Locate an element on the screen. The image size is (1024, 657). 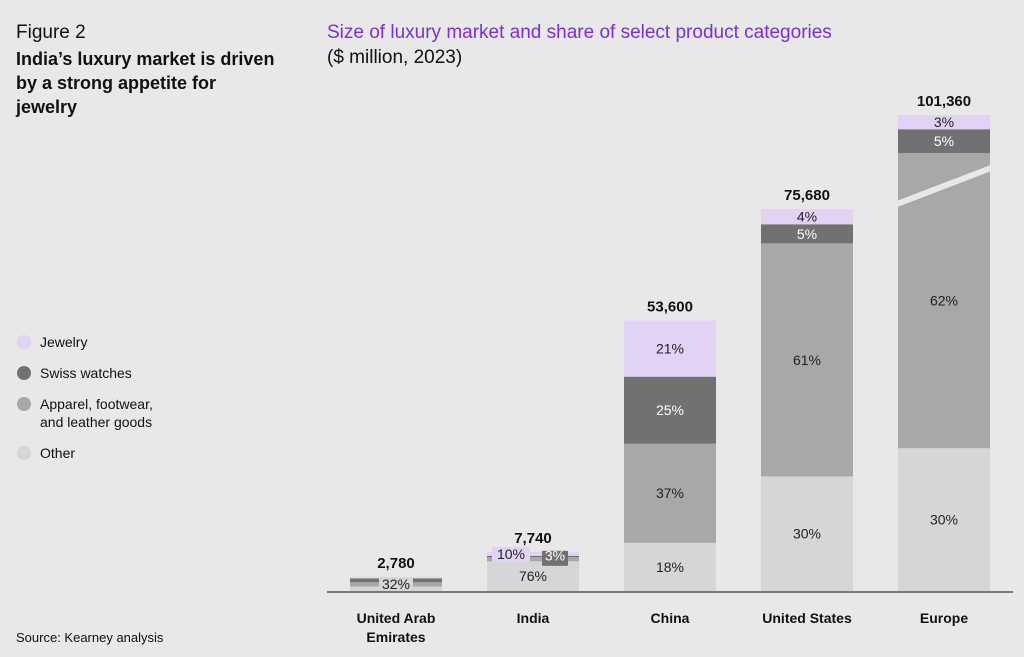
legend-item-jewelry: Jewelry is located at coordinates (98, 342).